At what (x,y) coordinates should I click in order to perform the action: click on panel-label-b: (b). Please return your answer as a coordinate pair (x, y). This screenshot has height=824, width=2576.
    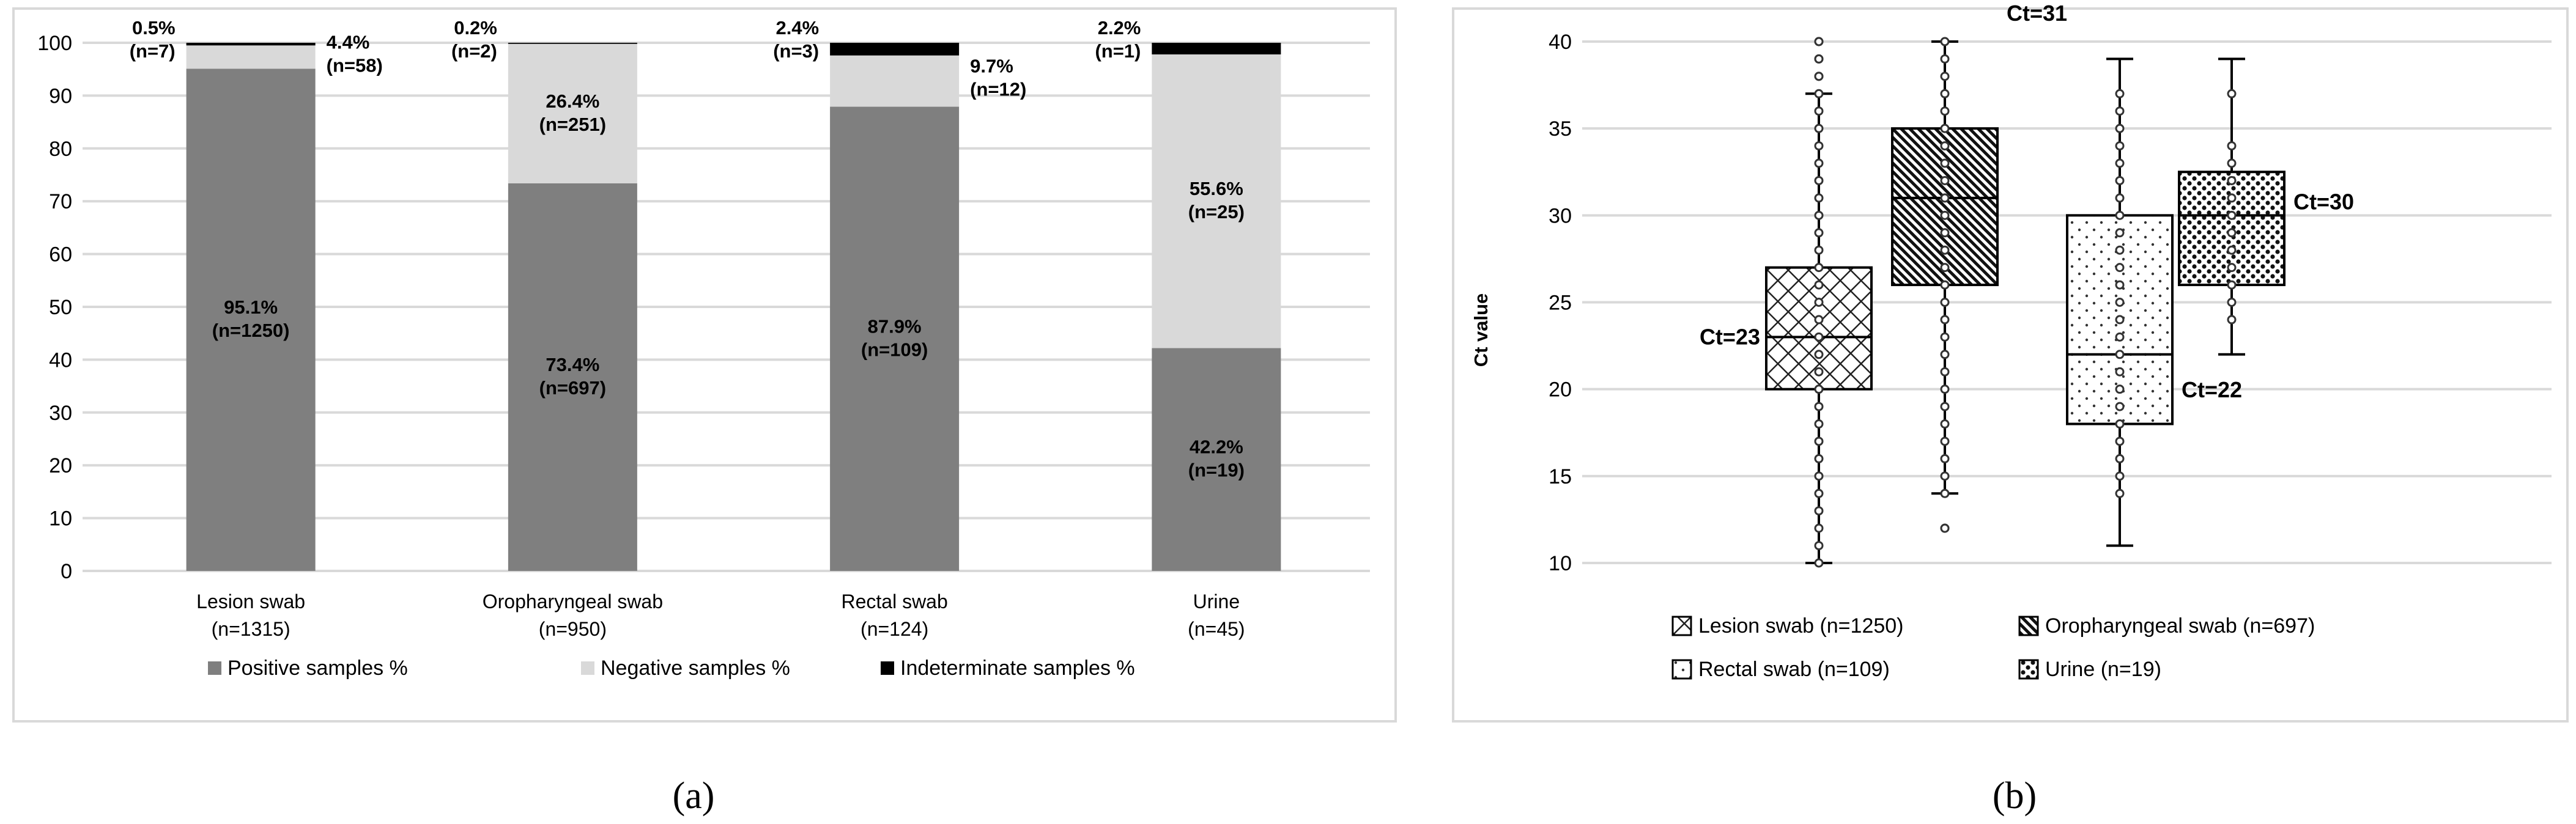
    Looking at the image, I should click on (2015, 796).